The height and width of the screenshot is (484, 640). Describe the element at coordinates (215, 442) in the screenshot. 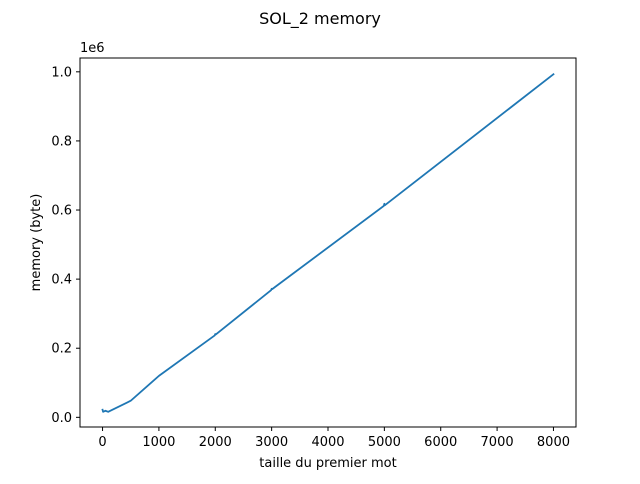

I see `x-tick-label: 2000` at that location.